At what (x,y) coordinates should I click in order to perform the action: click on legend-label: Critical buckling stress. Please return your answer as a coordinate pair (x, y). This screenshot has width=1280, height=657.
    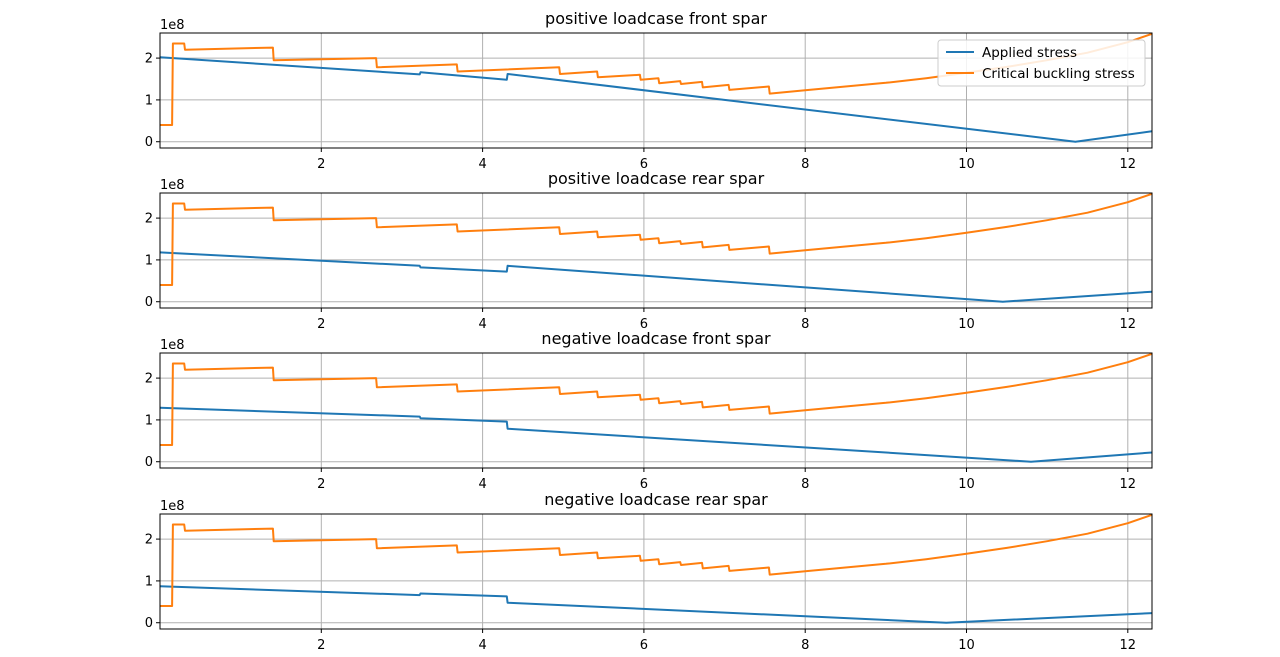
    Looking at the image, I should click on (1058, 74).